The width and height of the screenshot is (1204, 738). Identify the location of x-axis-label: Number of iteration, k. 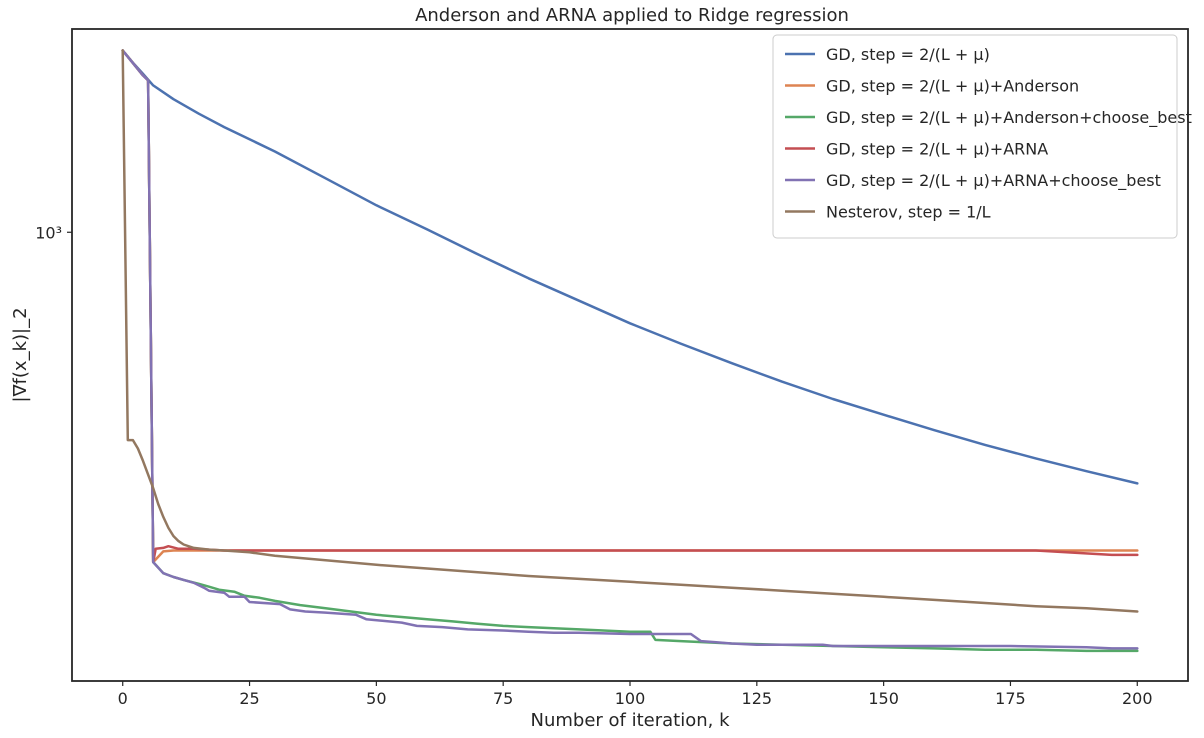
(630, 720).